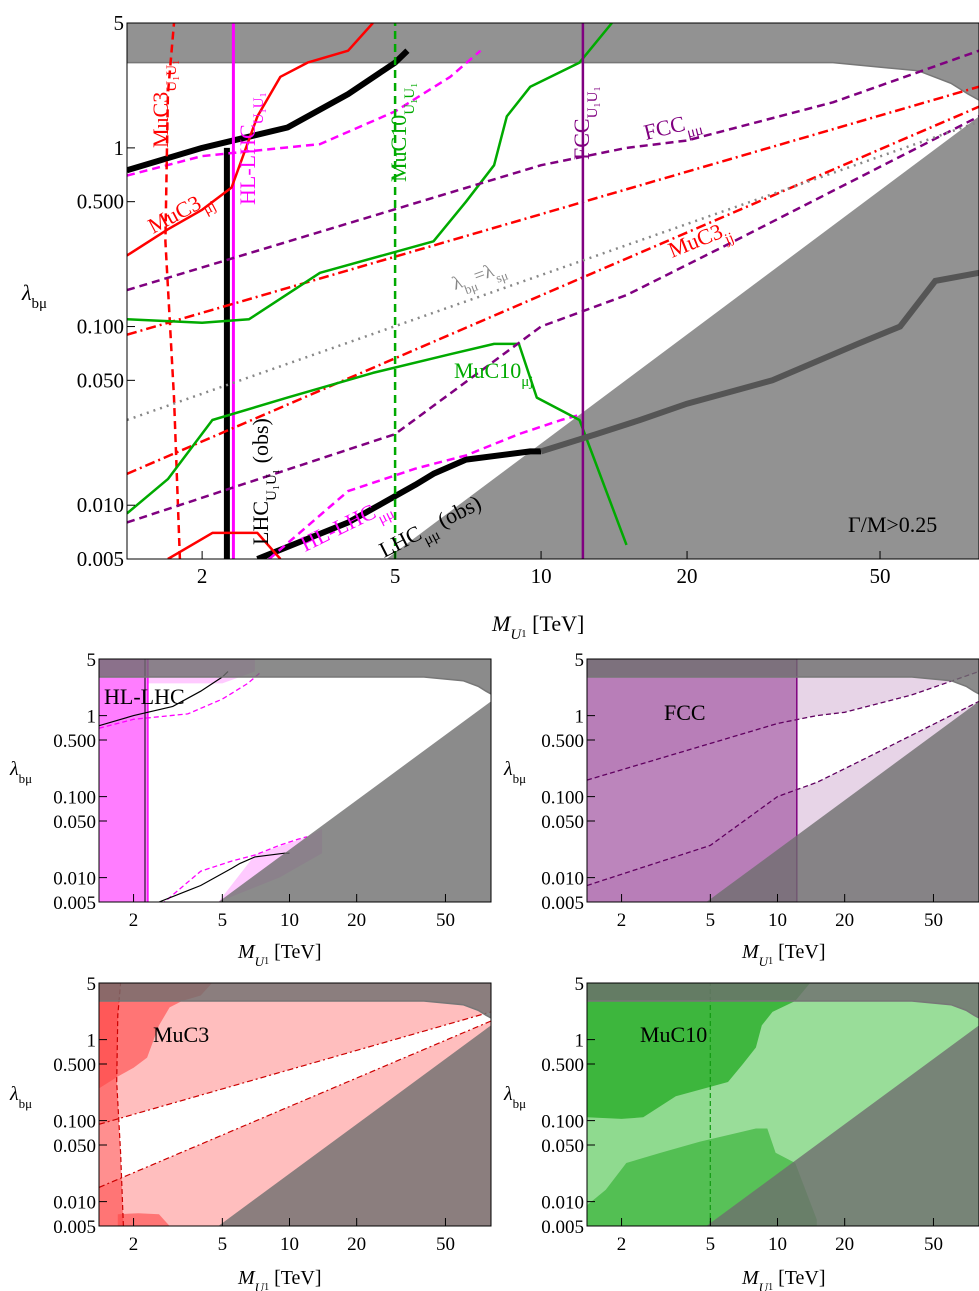 Image resolution: width=979 pixels, height=1291 pixels. I want to click on excluded-region-uu, so click(123, 780).